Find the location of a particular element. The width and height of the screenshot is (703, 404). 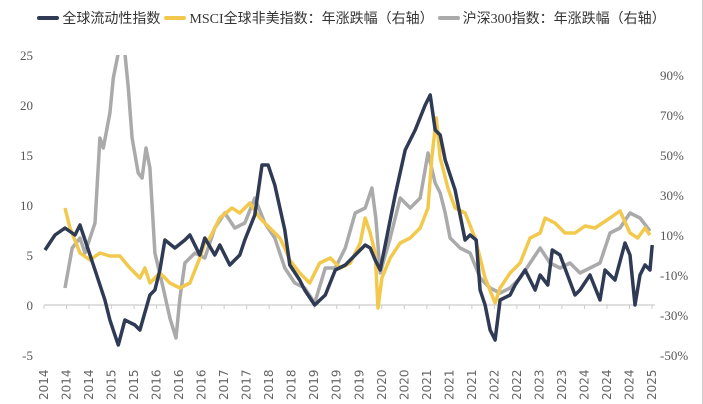

legend-item-global-liquidity: 全球流动性指数 is located at coordinates (98, 18).